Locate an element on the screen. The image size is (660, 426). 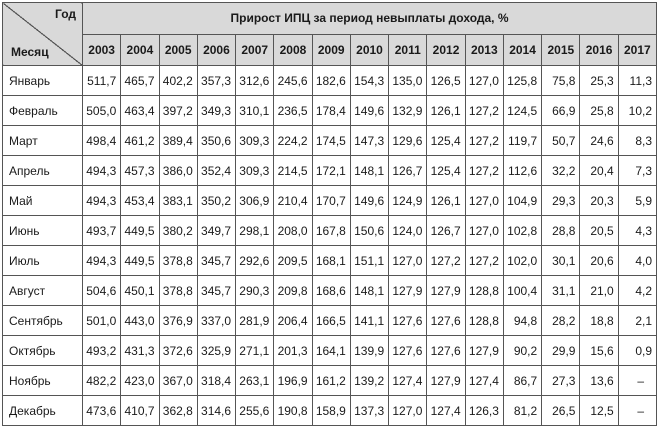
value-cell: 94,8 is located at coordinates (522, 320).